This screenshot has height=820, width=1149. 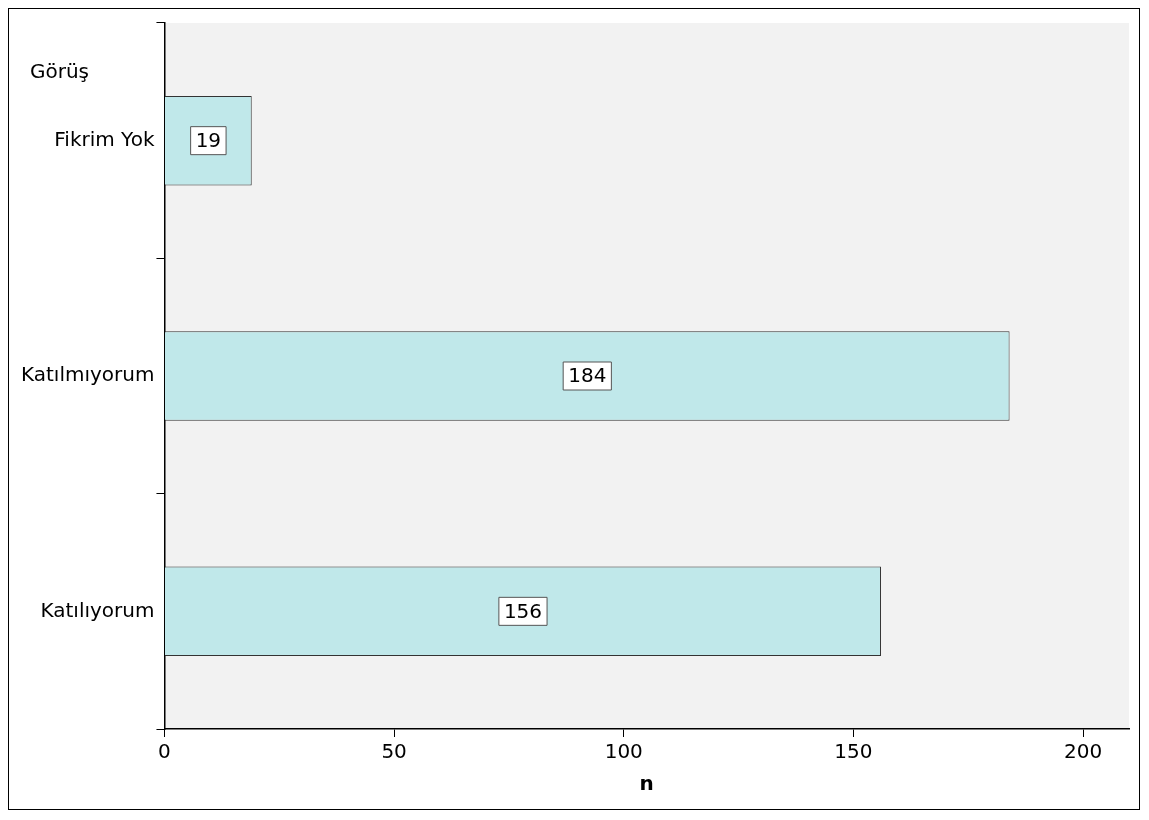 What do you see at coordinates (97, 609) in the screenshot?
I see `y-tick-label: Katılıyorum` at bounding box center [97, 609].